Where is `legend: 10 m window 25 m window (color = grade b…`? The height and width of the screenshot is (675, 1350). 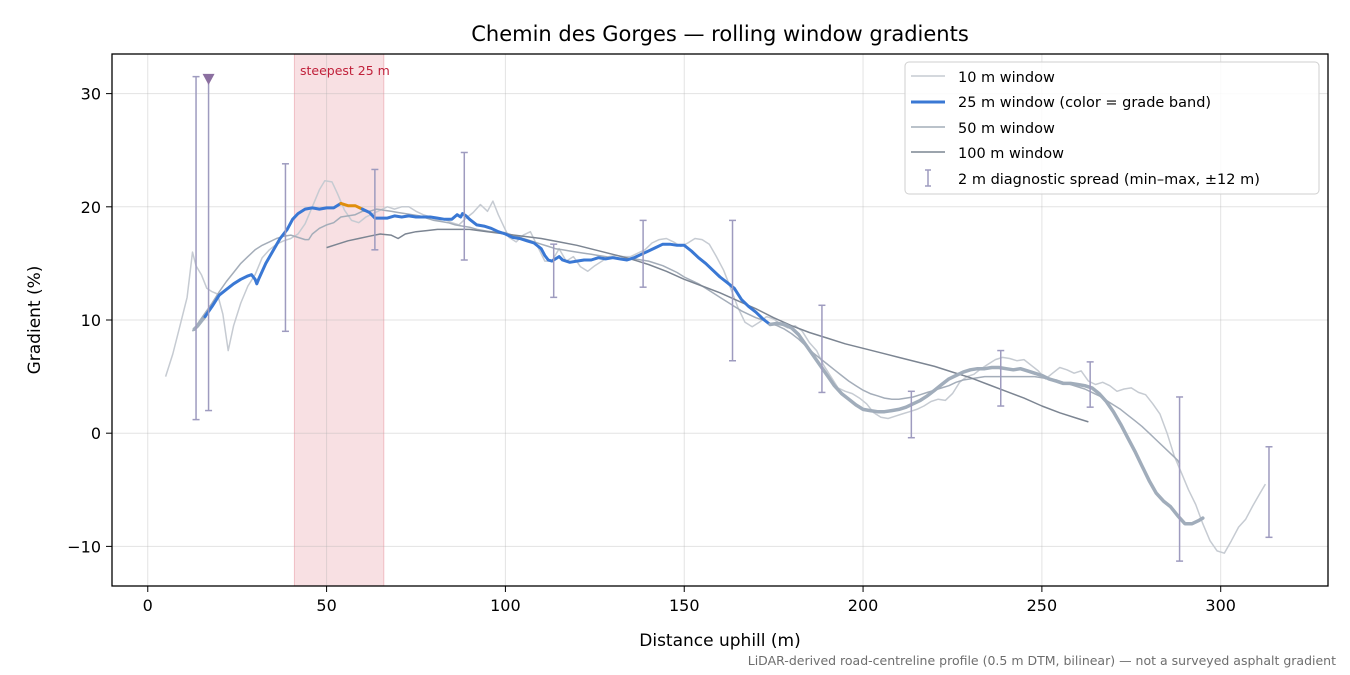 legend: 10 m window 25 m window (color = grade b… is located at coordinates (1112, 128).